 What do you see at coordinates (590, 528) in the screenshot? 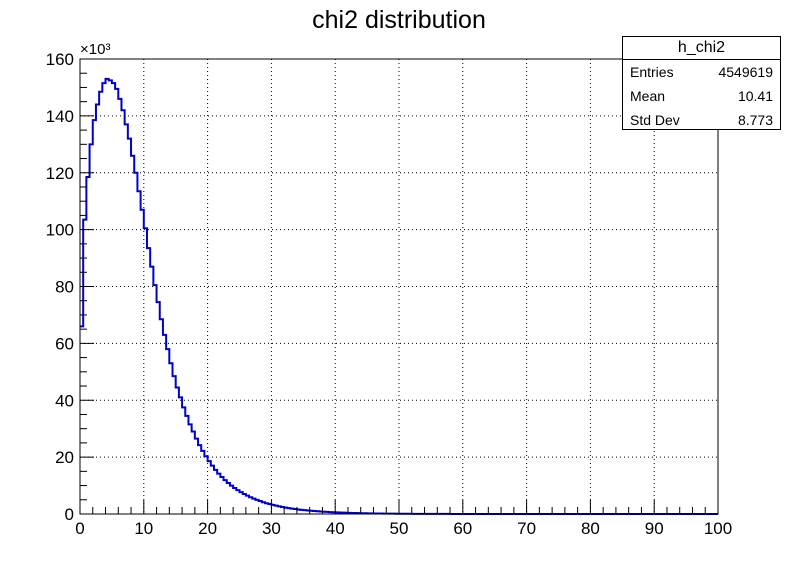
I see `x-tick-label-8: 80` at bounding box center [590, 528].